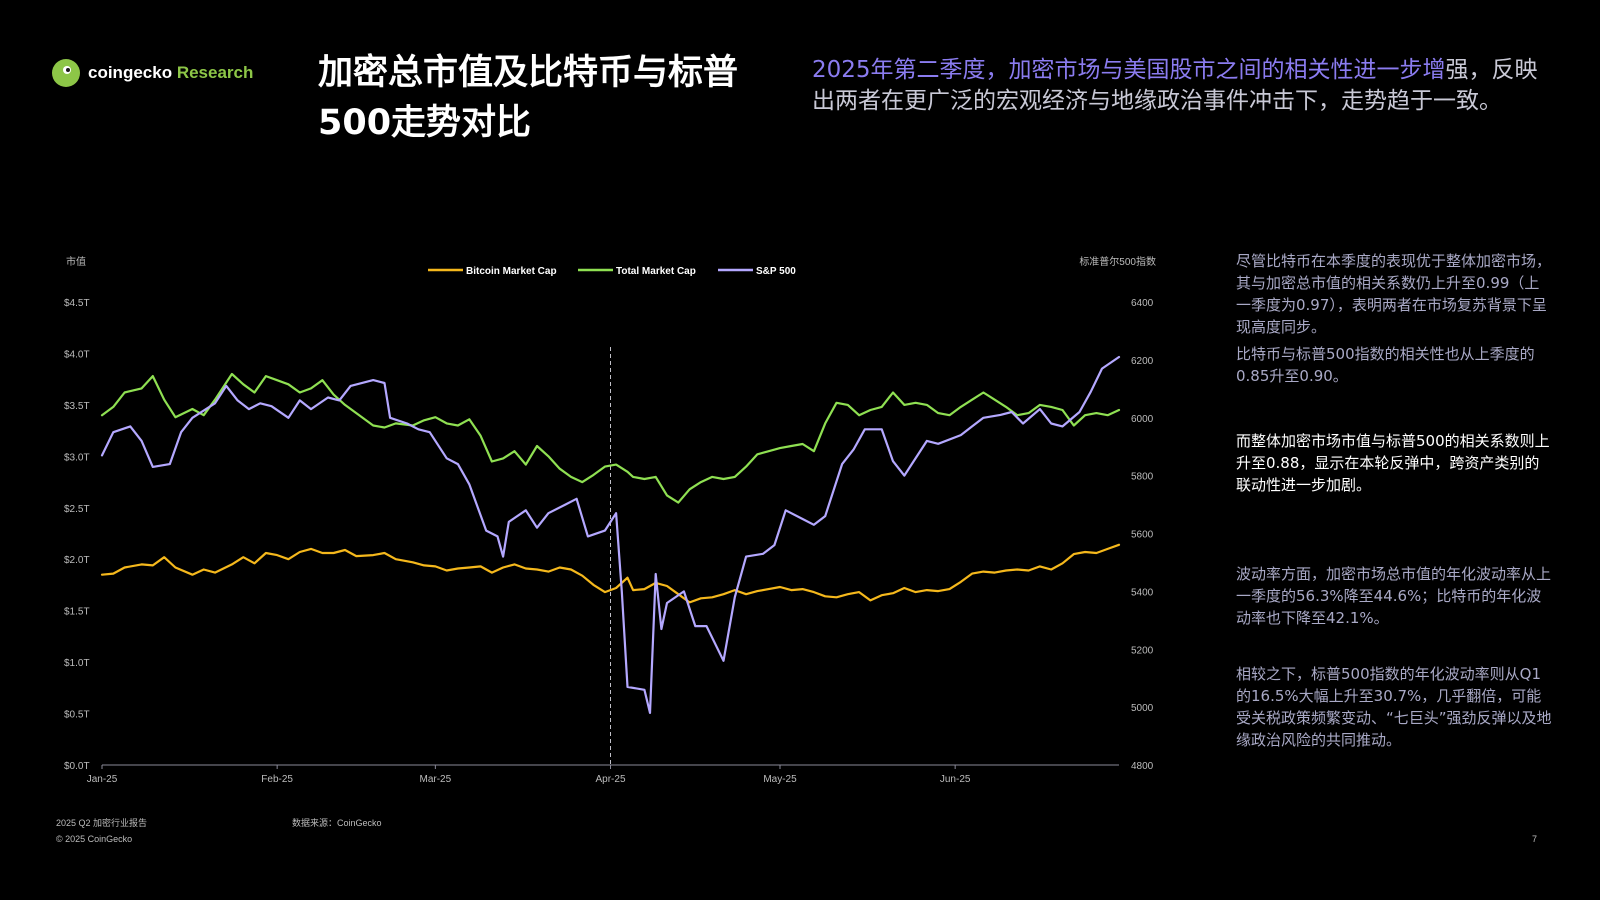  I want to click on x-tick-label: Jun-25, so click(955, 779).